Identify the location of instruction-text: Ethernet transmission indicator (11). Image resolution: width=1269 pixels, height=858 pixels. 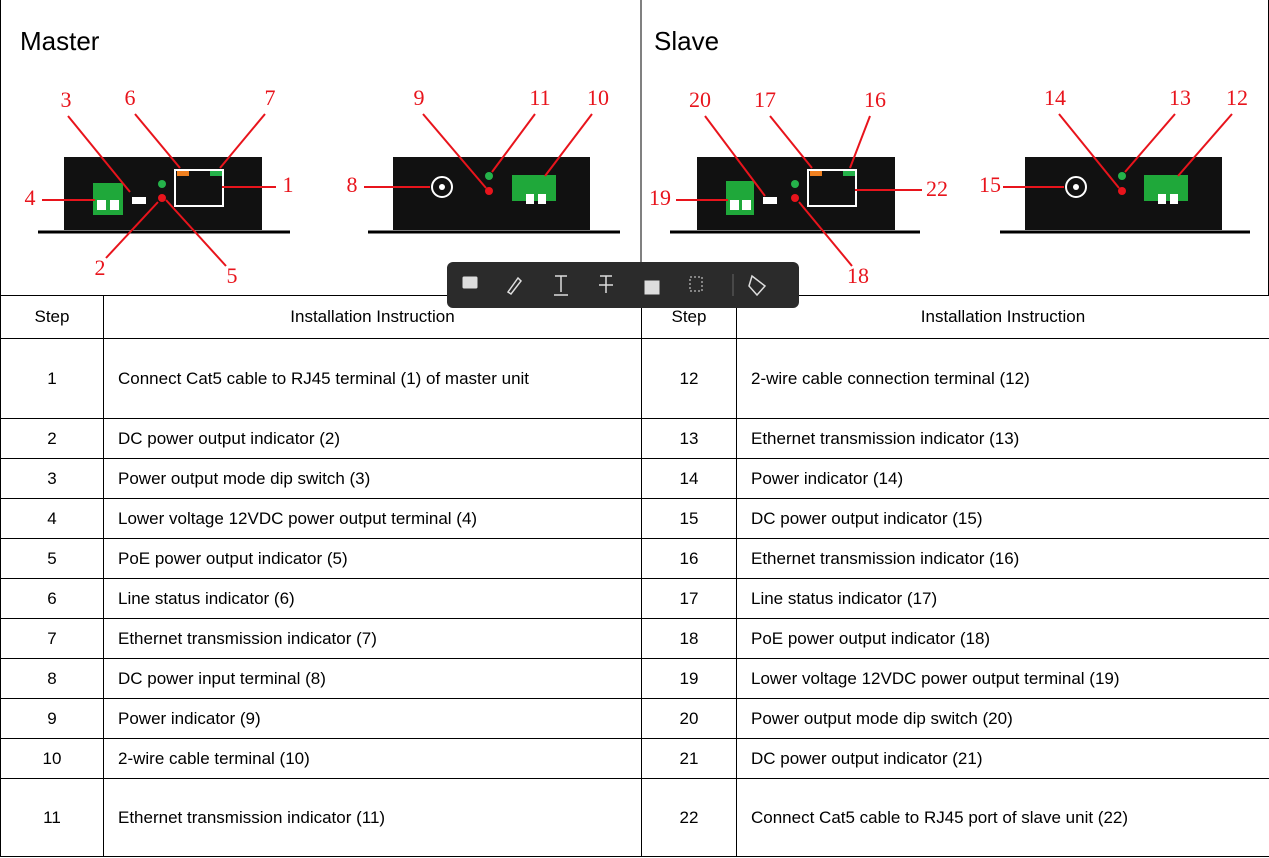
(252, 817).